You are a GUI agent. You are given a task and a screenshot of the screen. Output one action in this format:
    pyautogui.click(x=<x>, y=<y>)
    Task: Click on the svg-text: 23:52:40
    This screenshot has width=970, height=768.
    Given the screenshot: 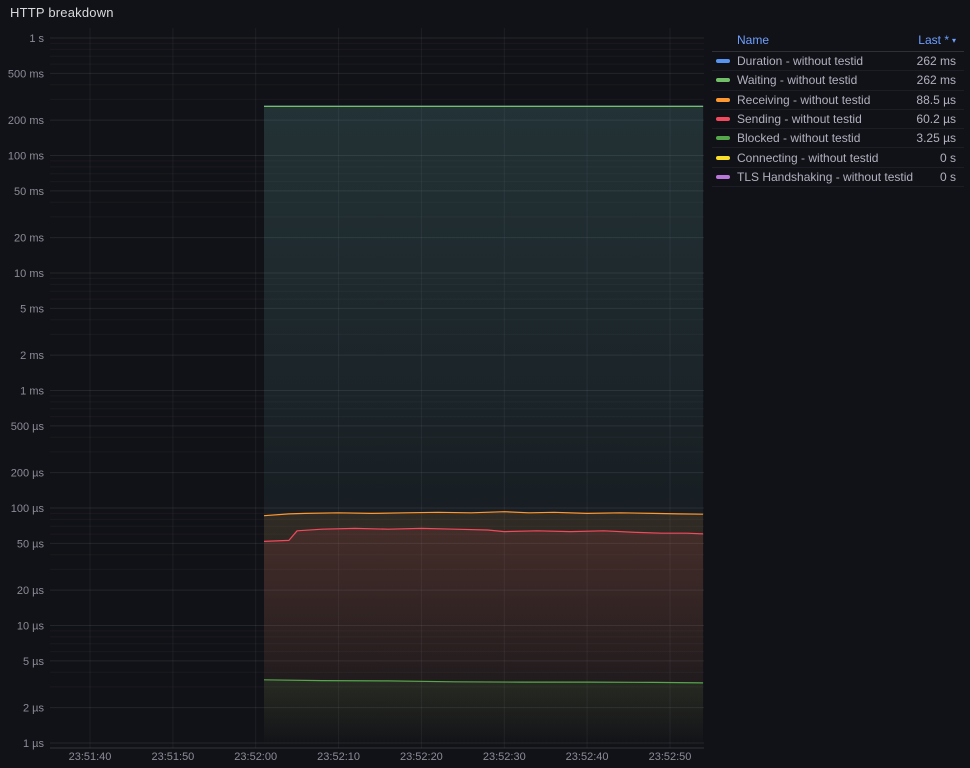 What is the action you would take?
    pyautogui.click(x=587, y=757)
    